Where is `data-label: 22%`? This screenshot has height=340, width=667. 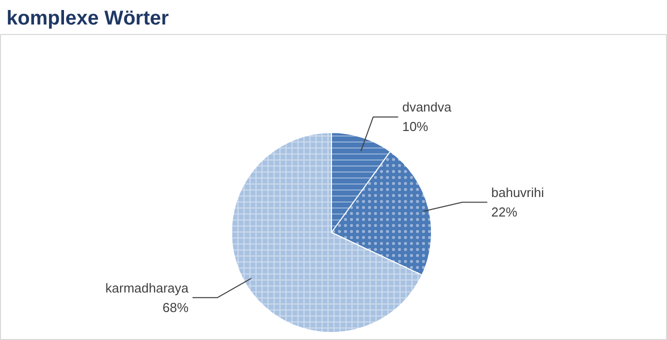 data-label: 22% is located at coordinates (504, 212).